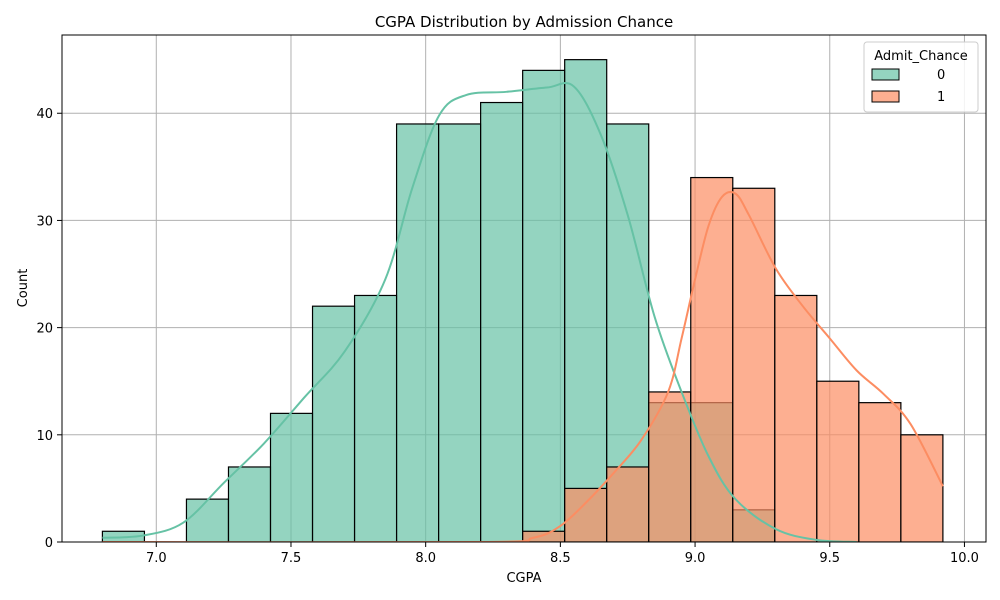 This screenshot has width=1000, height=600. I want to click on x-tick-label: 9.0, so click(695, 558).